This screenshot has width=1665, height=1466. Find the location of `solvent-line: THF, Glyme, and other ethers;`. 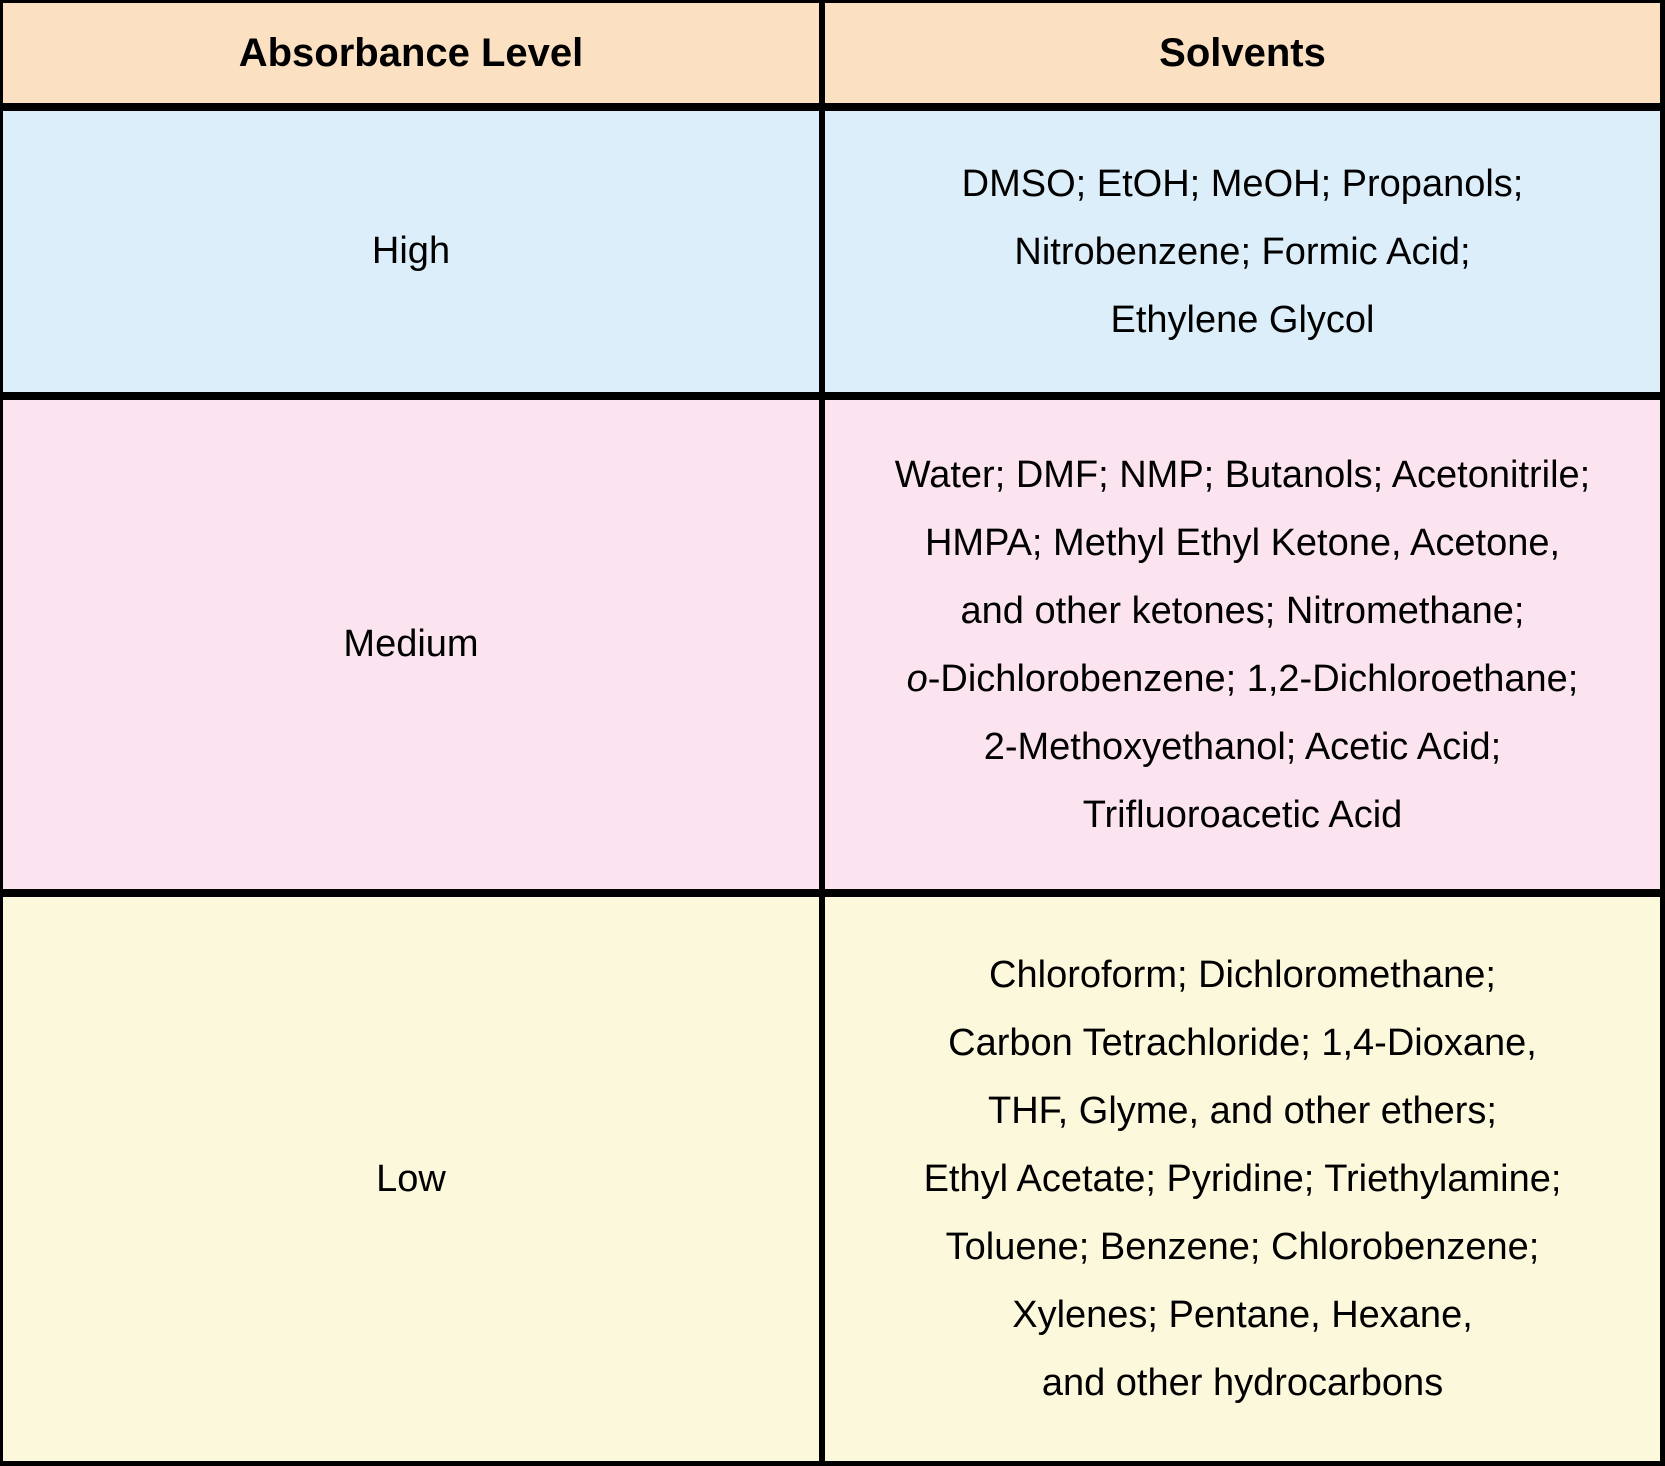

solvent-line: THF, Glyme, and other ethers; is located at coordinates (1242, 1111).